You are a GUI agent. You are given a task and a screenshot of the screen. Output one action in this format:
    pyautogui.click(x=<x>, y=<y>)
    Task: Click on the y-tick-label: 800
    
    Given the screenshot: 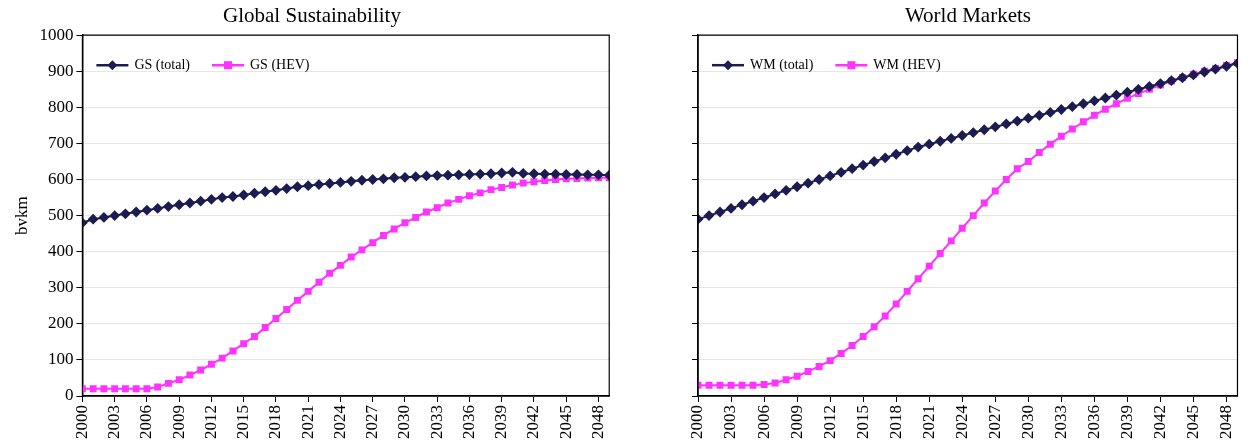 What is the action you would take?
    pyautogui.click(x=60, y=106)
    